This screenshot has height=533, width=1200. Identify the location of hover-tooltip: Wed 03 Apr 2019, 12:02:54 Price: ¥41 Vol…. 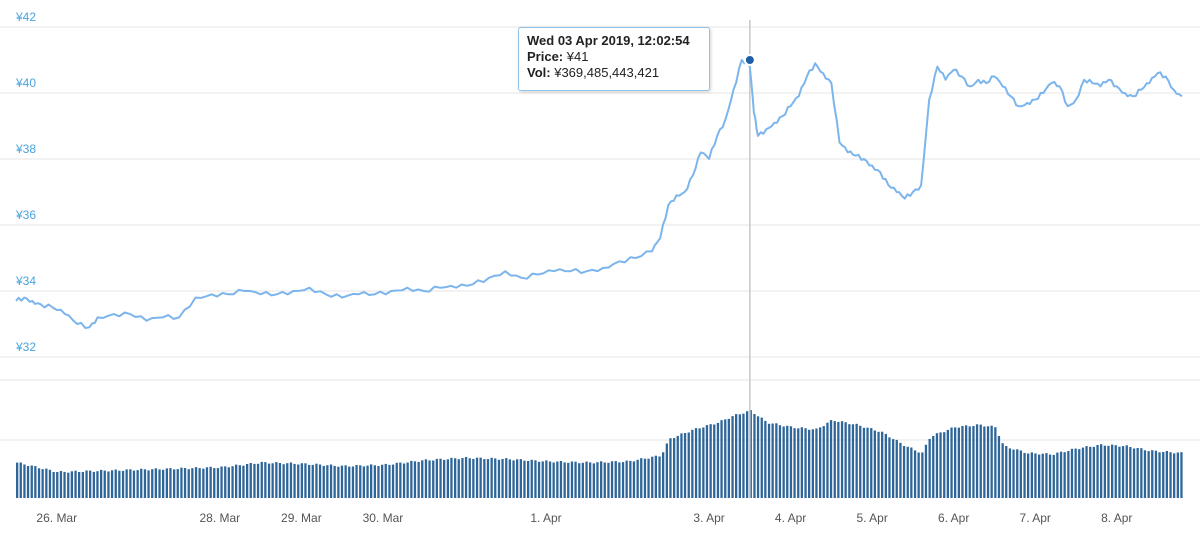
(614, 59).